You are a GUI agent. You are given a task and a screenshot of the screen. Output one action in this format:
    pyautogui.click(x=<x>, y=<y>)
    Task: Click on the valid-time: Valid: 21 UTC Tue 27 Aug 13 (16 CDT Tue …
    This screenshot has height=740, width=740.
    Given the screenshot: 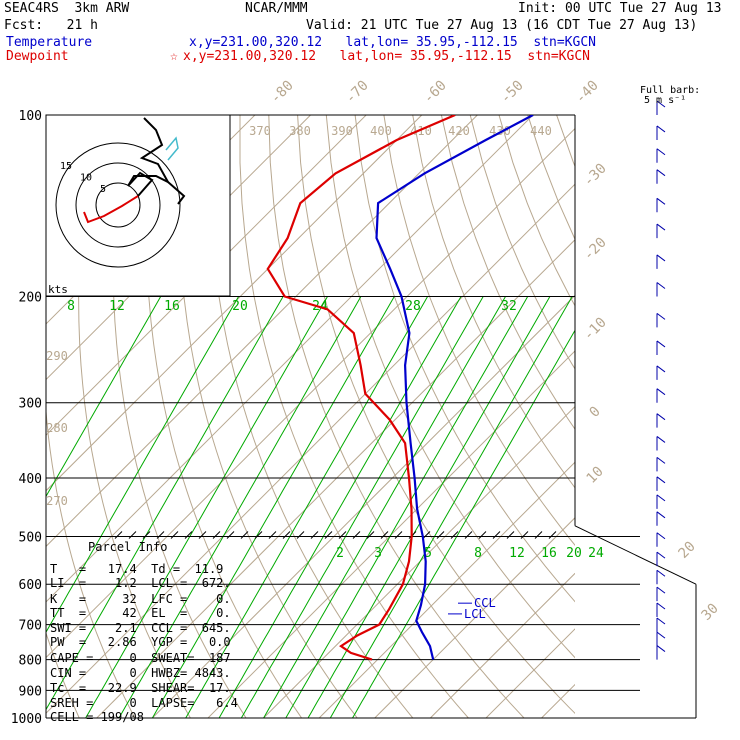 What is the action you would take?
    pyautogui.click(x=502, y=25)
    